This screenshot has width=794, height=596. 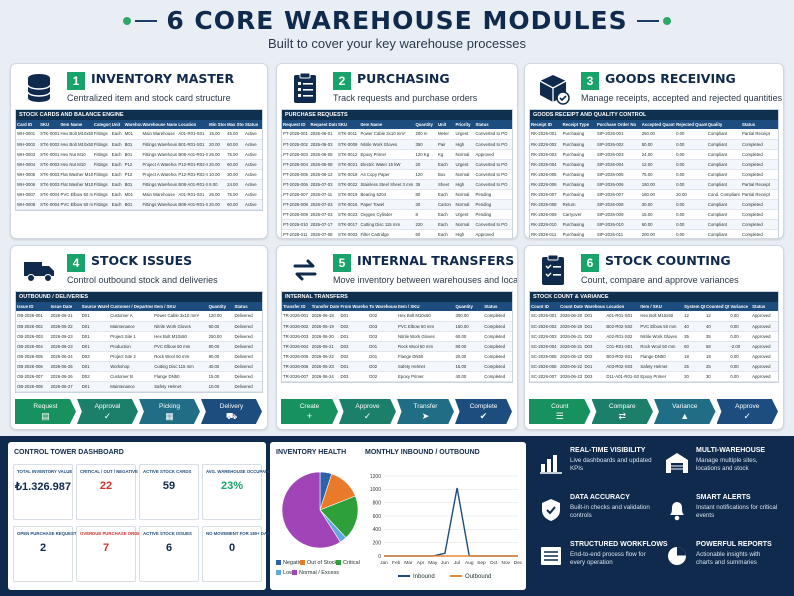 What do you see at coordinates (594, 306) in the screenshot?
I see `column-header: Warehouse` at bounding box center [594, 306].